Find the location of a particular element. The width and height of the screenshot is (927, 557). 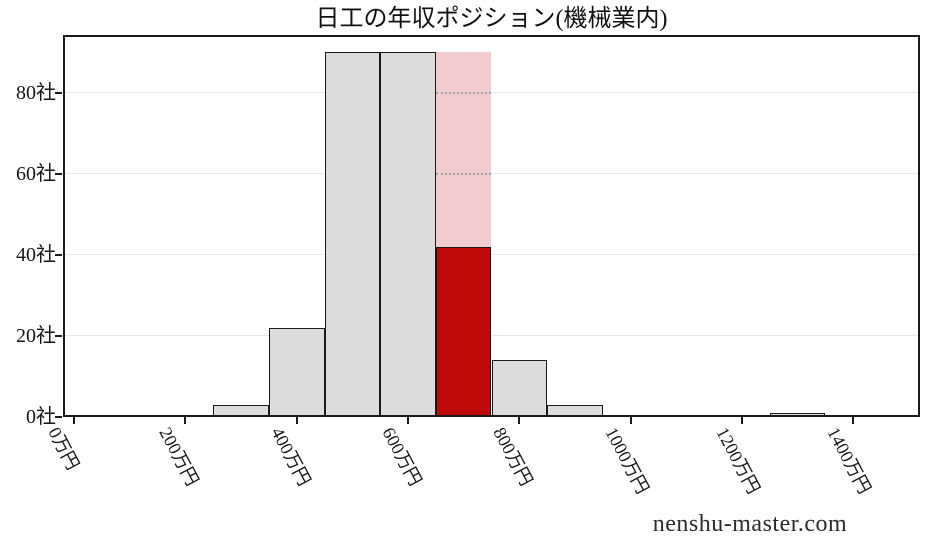

y-axis-tick-label: 40社 is located at coordinates (36, 254).